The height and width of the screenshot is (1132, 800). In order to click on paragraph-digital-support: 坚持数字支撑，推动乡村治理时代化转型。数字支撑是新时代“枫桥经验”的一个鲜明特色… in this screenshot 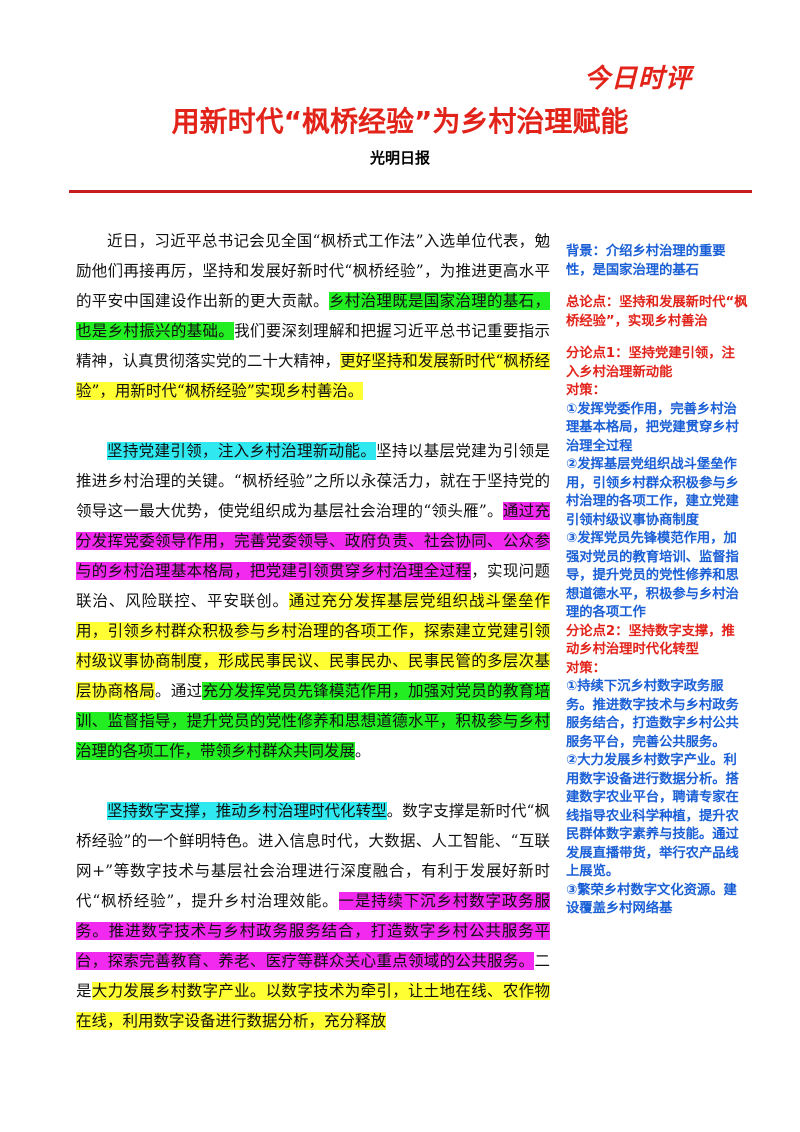, I will do `click(313, 916)`.